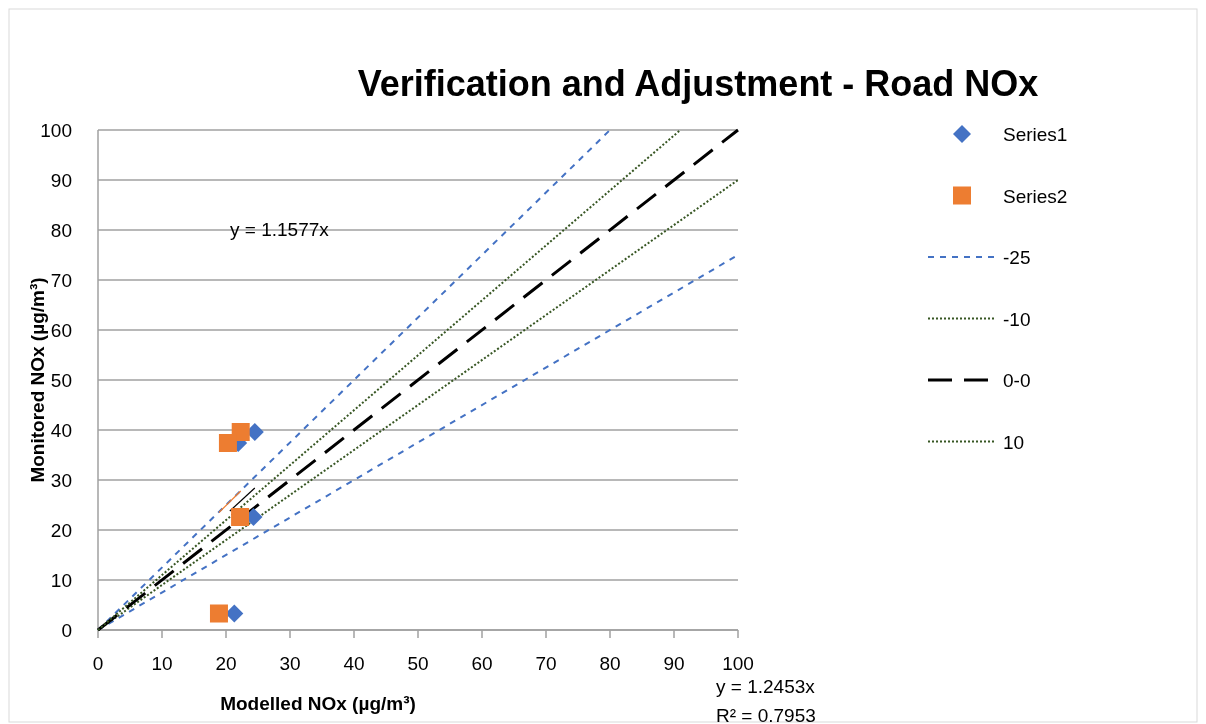 Image resolution: width=1206 pixels, height=724 pixels. Describe the element at coordinates (61, 230) in the screenshot. I see `y-tick-label: 80` at that location.